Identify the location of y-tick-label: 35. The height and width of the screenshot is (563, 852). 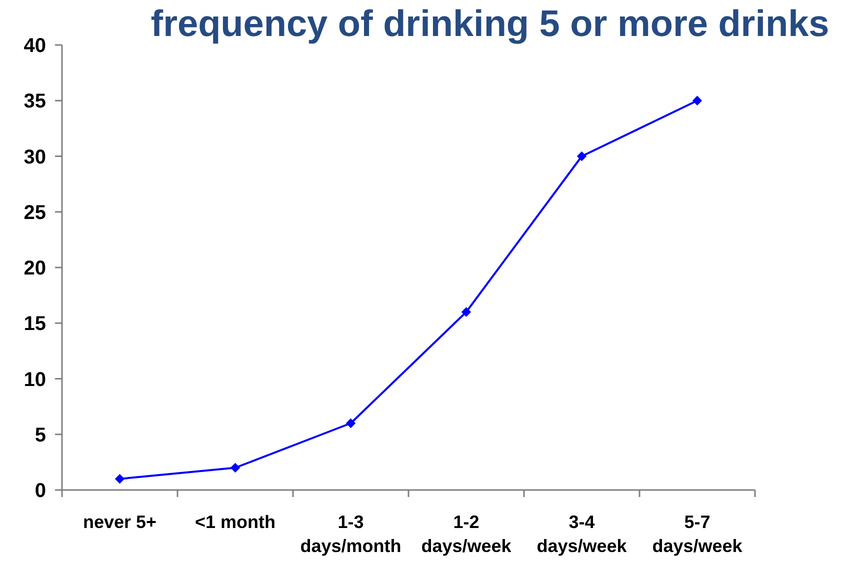
(35, 101).